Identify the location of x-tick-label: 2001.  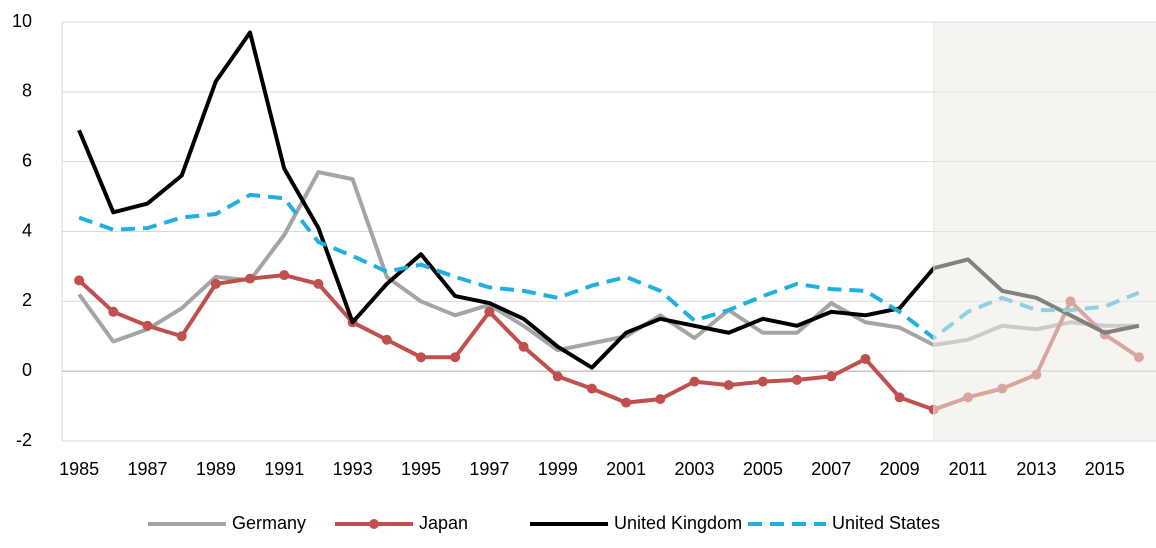
(626, 469).